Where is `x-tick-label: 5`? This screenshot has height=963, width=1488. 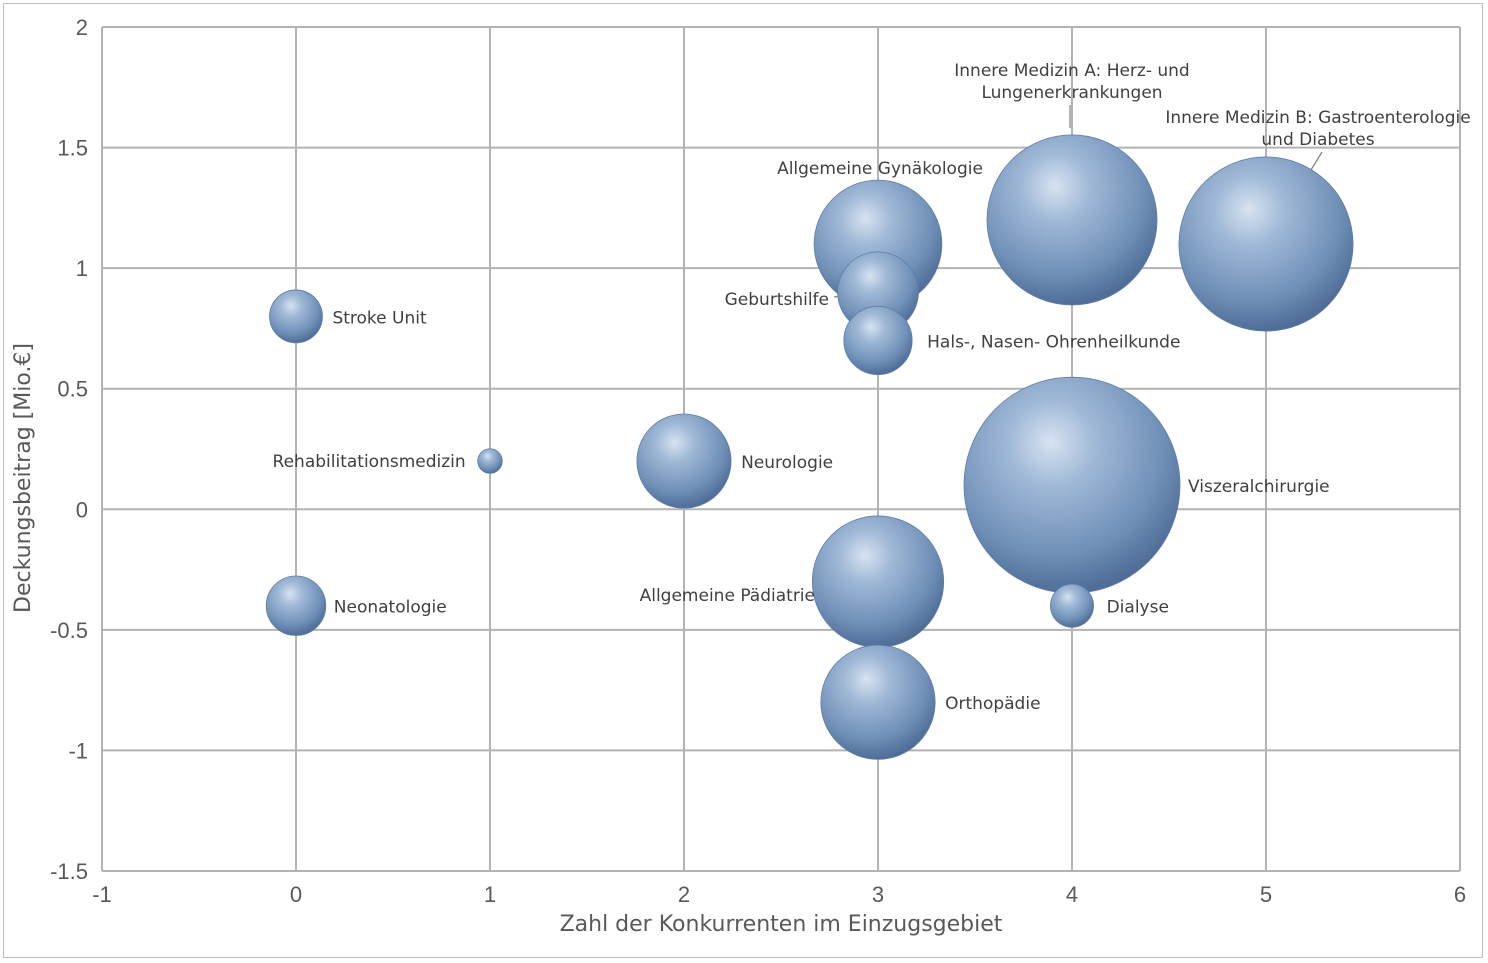 x-tick-label: 5 is located at coordinates (1266, 894).